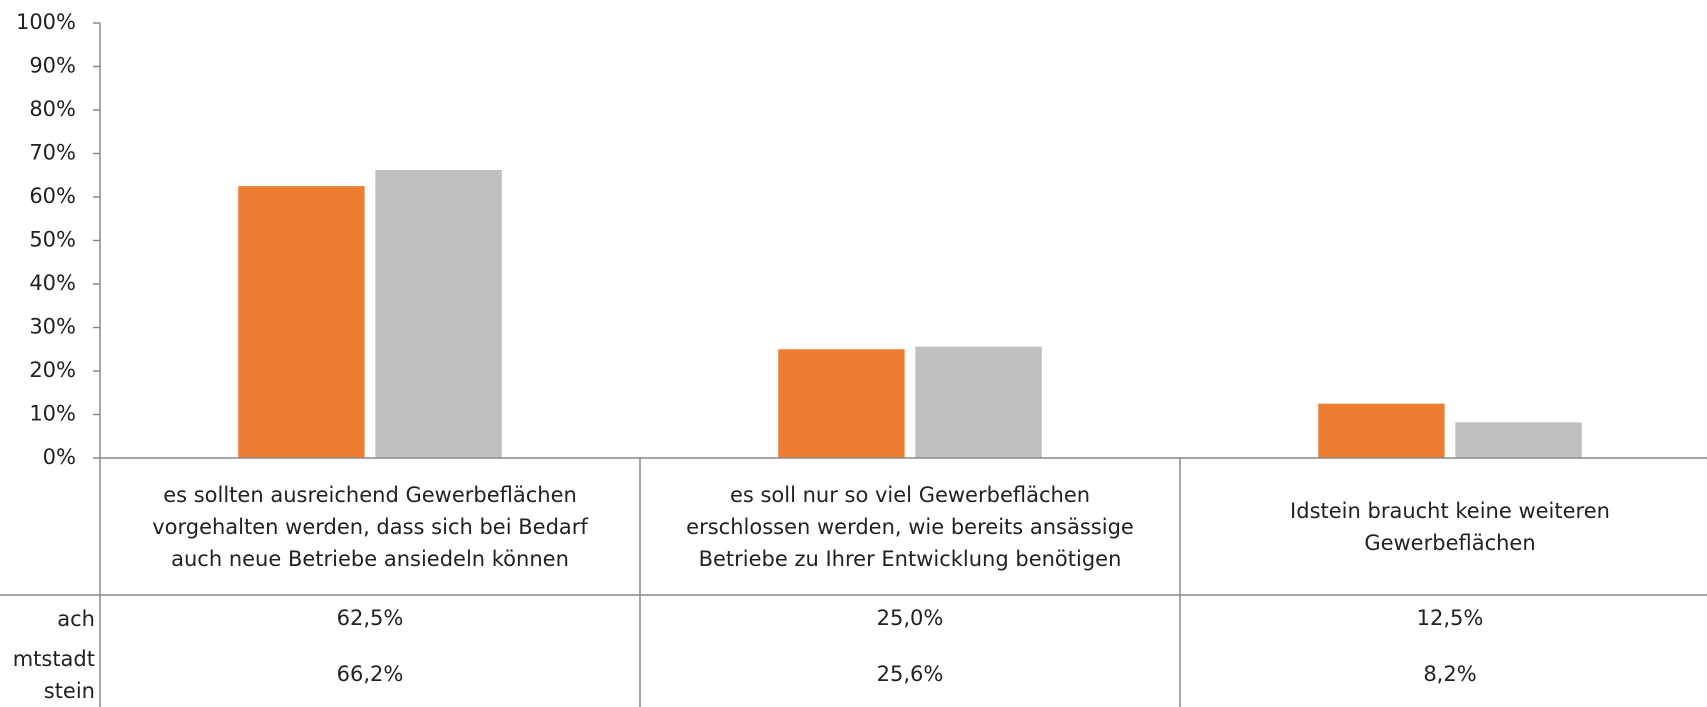  I want to click on legend-entry-box: mtstadt stein, so click(53, 675).